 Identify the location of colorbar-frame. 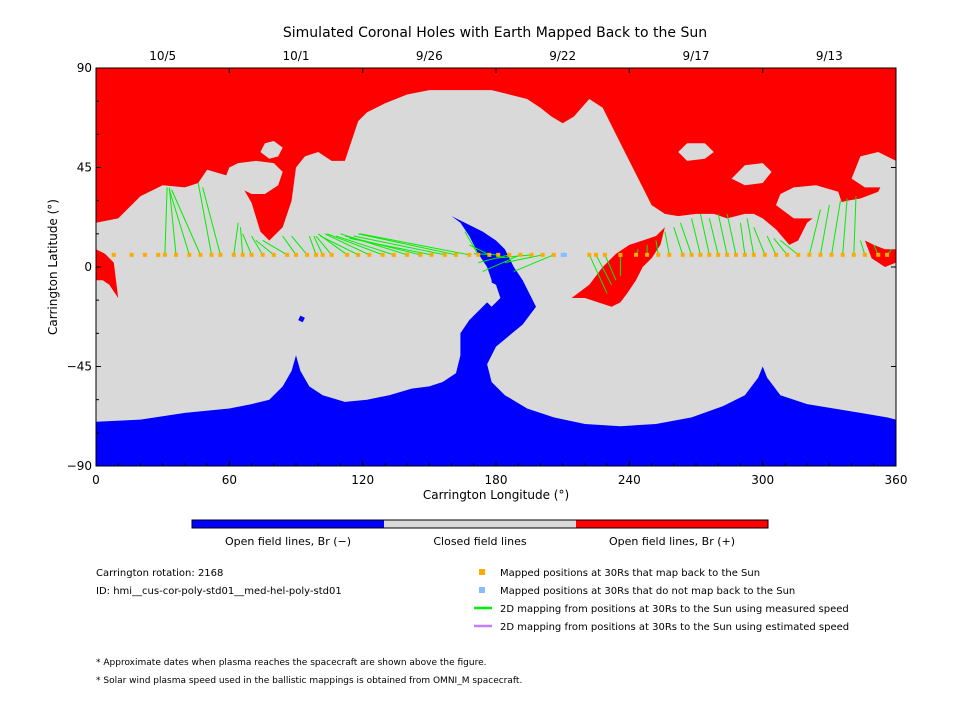
(480, 524).